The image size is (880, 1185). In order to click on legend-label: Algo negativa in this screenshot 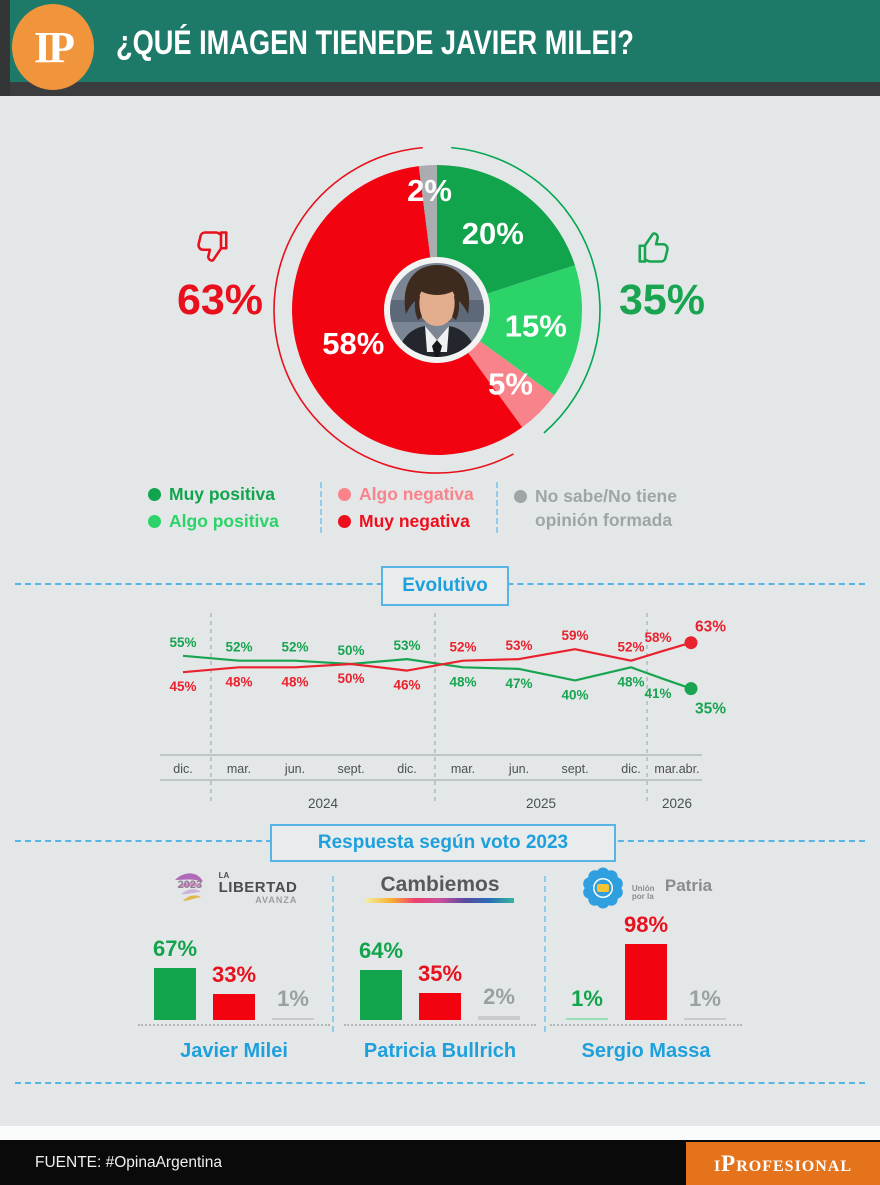, I will do `click(416, 494)`.